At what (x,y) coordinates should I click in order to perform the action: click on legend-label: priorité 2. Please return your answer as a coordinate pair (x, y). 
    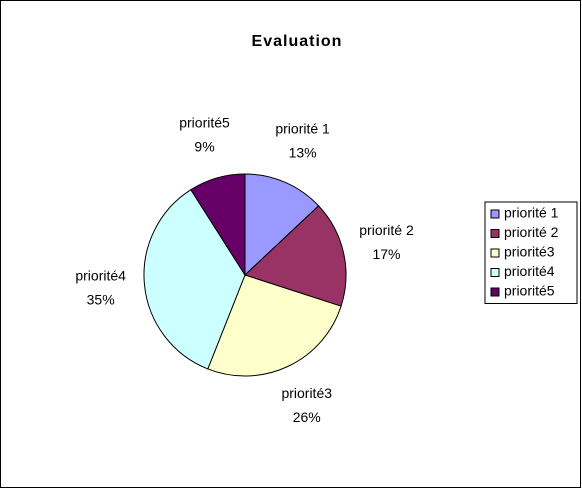
    Looking at the image, I should click on (531, 232).